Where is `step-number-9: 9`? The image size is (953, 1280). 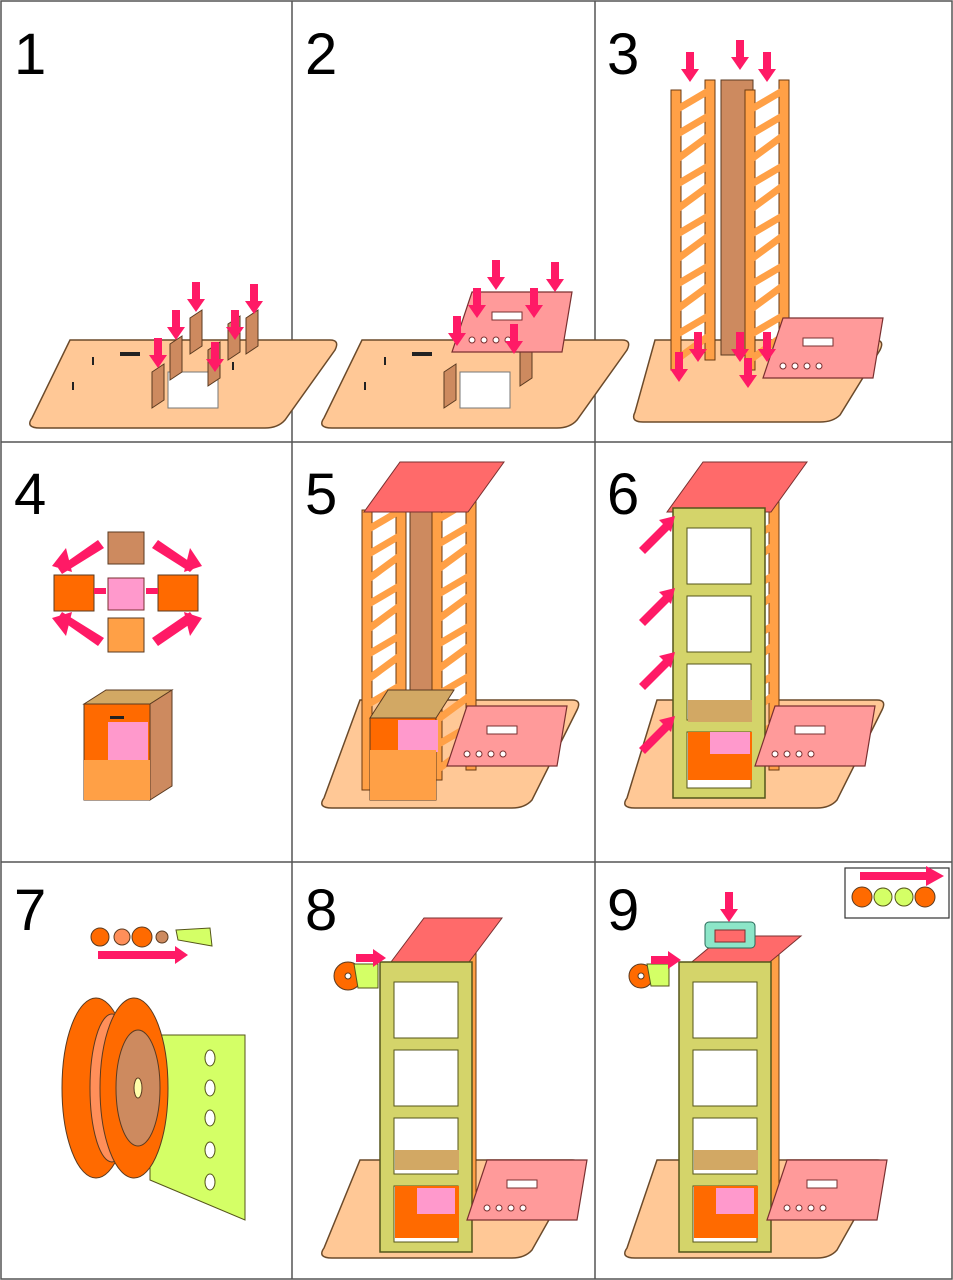 step-number-9: 9 is located at coordinates (623, 910).